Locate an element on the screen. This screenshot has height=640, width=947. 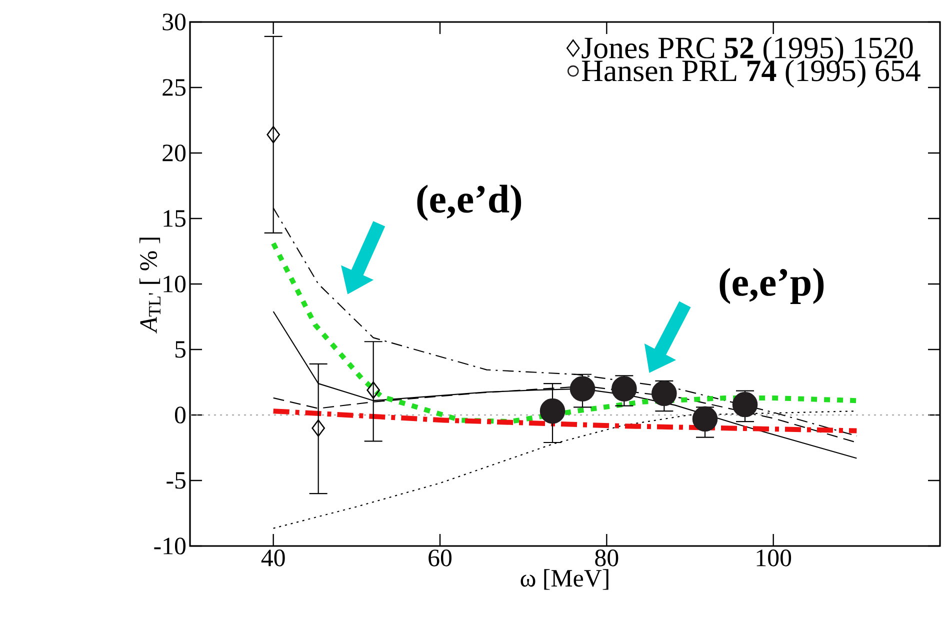
x-tick-label: 60 is located at coordinates (440, 558).